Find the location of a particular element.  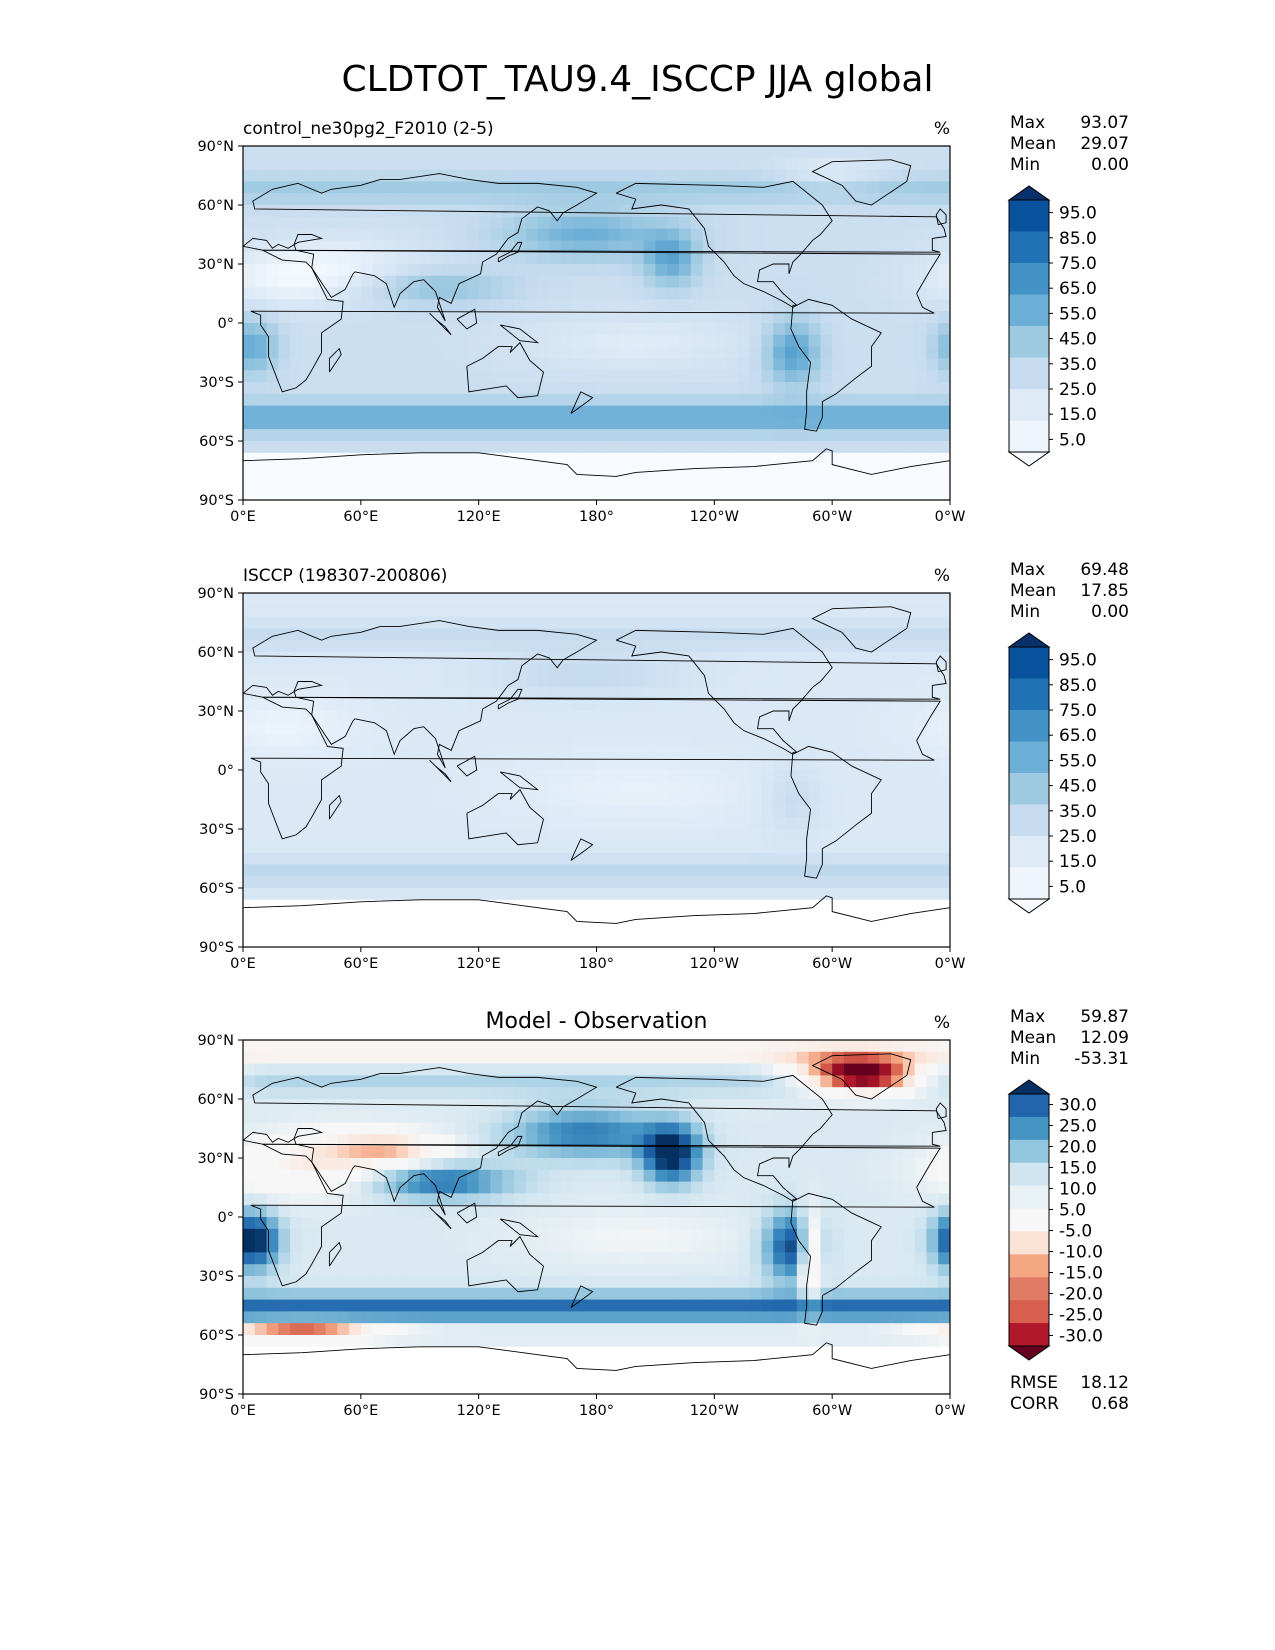

colorbar-label: 20.0 is located at coordinates (1078, 1148).